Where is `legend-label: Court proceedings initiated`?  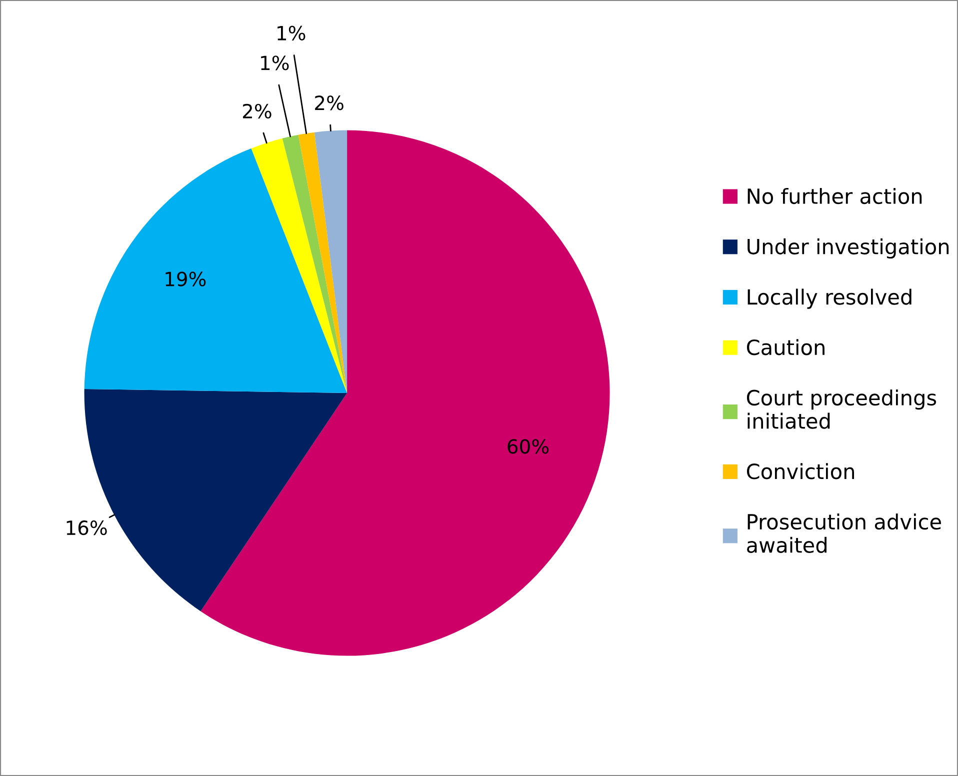 legend-label: Court proceedings initiated is located at coordinates (841, 409).